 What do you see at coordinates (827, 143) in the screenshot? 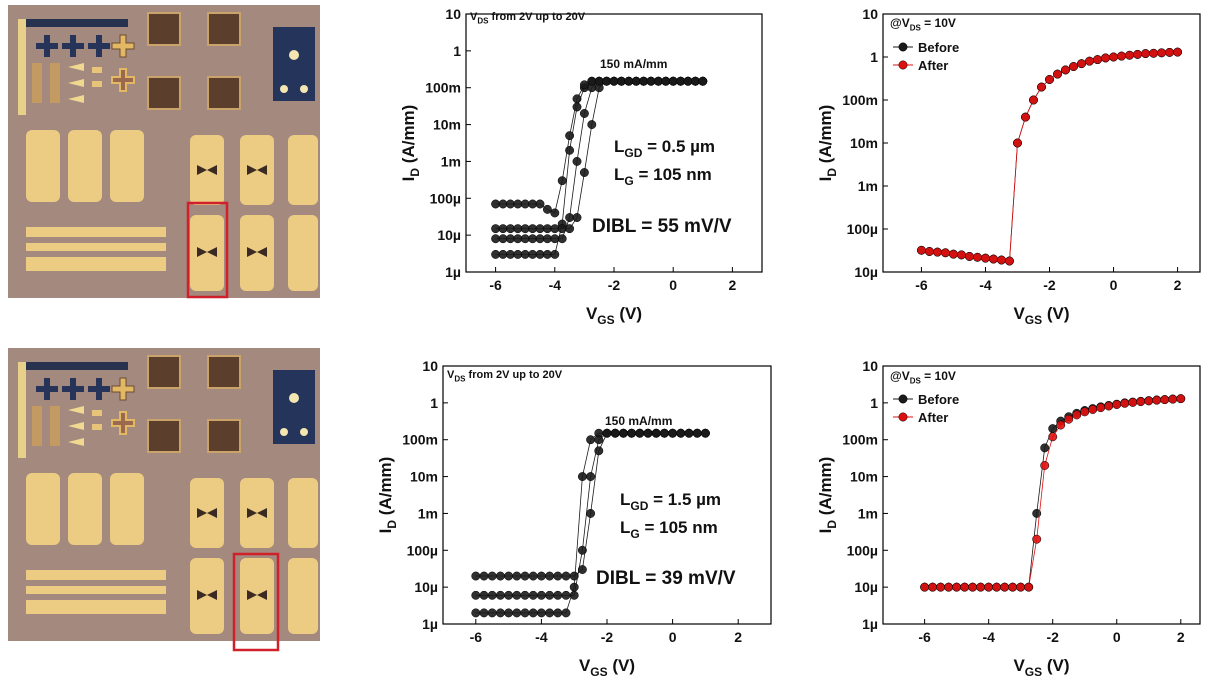
I see `y-axis-label: ID (A/mm)` at bounding box center [827, 143].